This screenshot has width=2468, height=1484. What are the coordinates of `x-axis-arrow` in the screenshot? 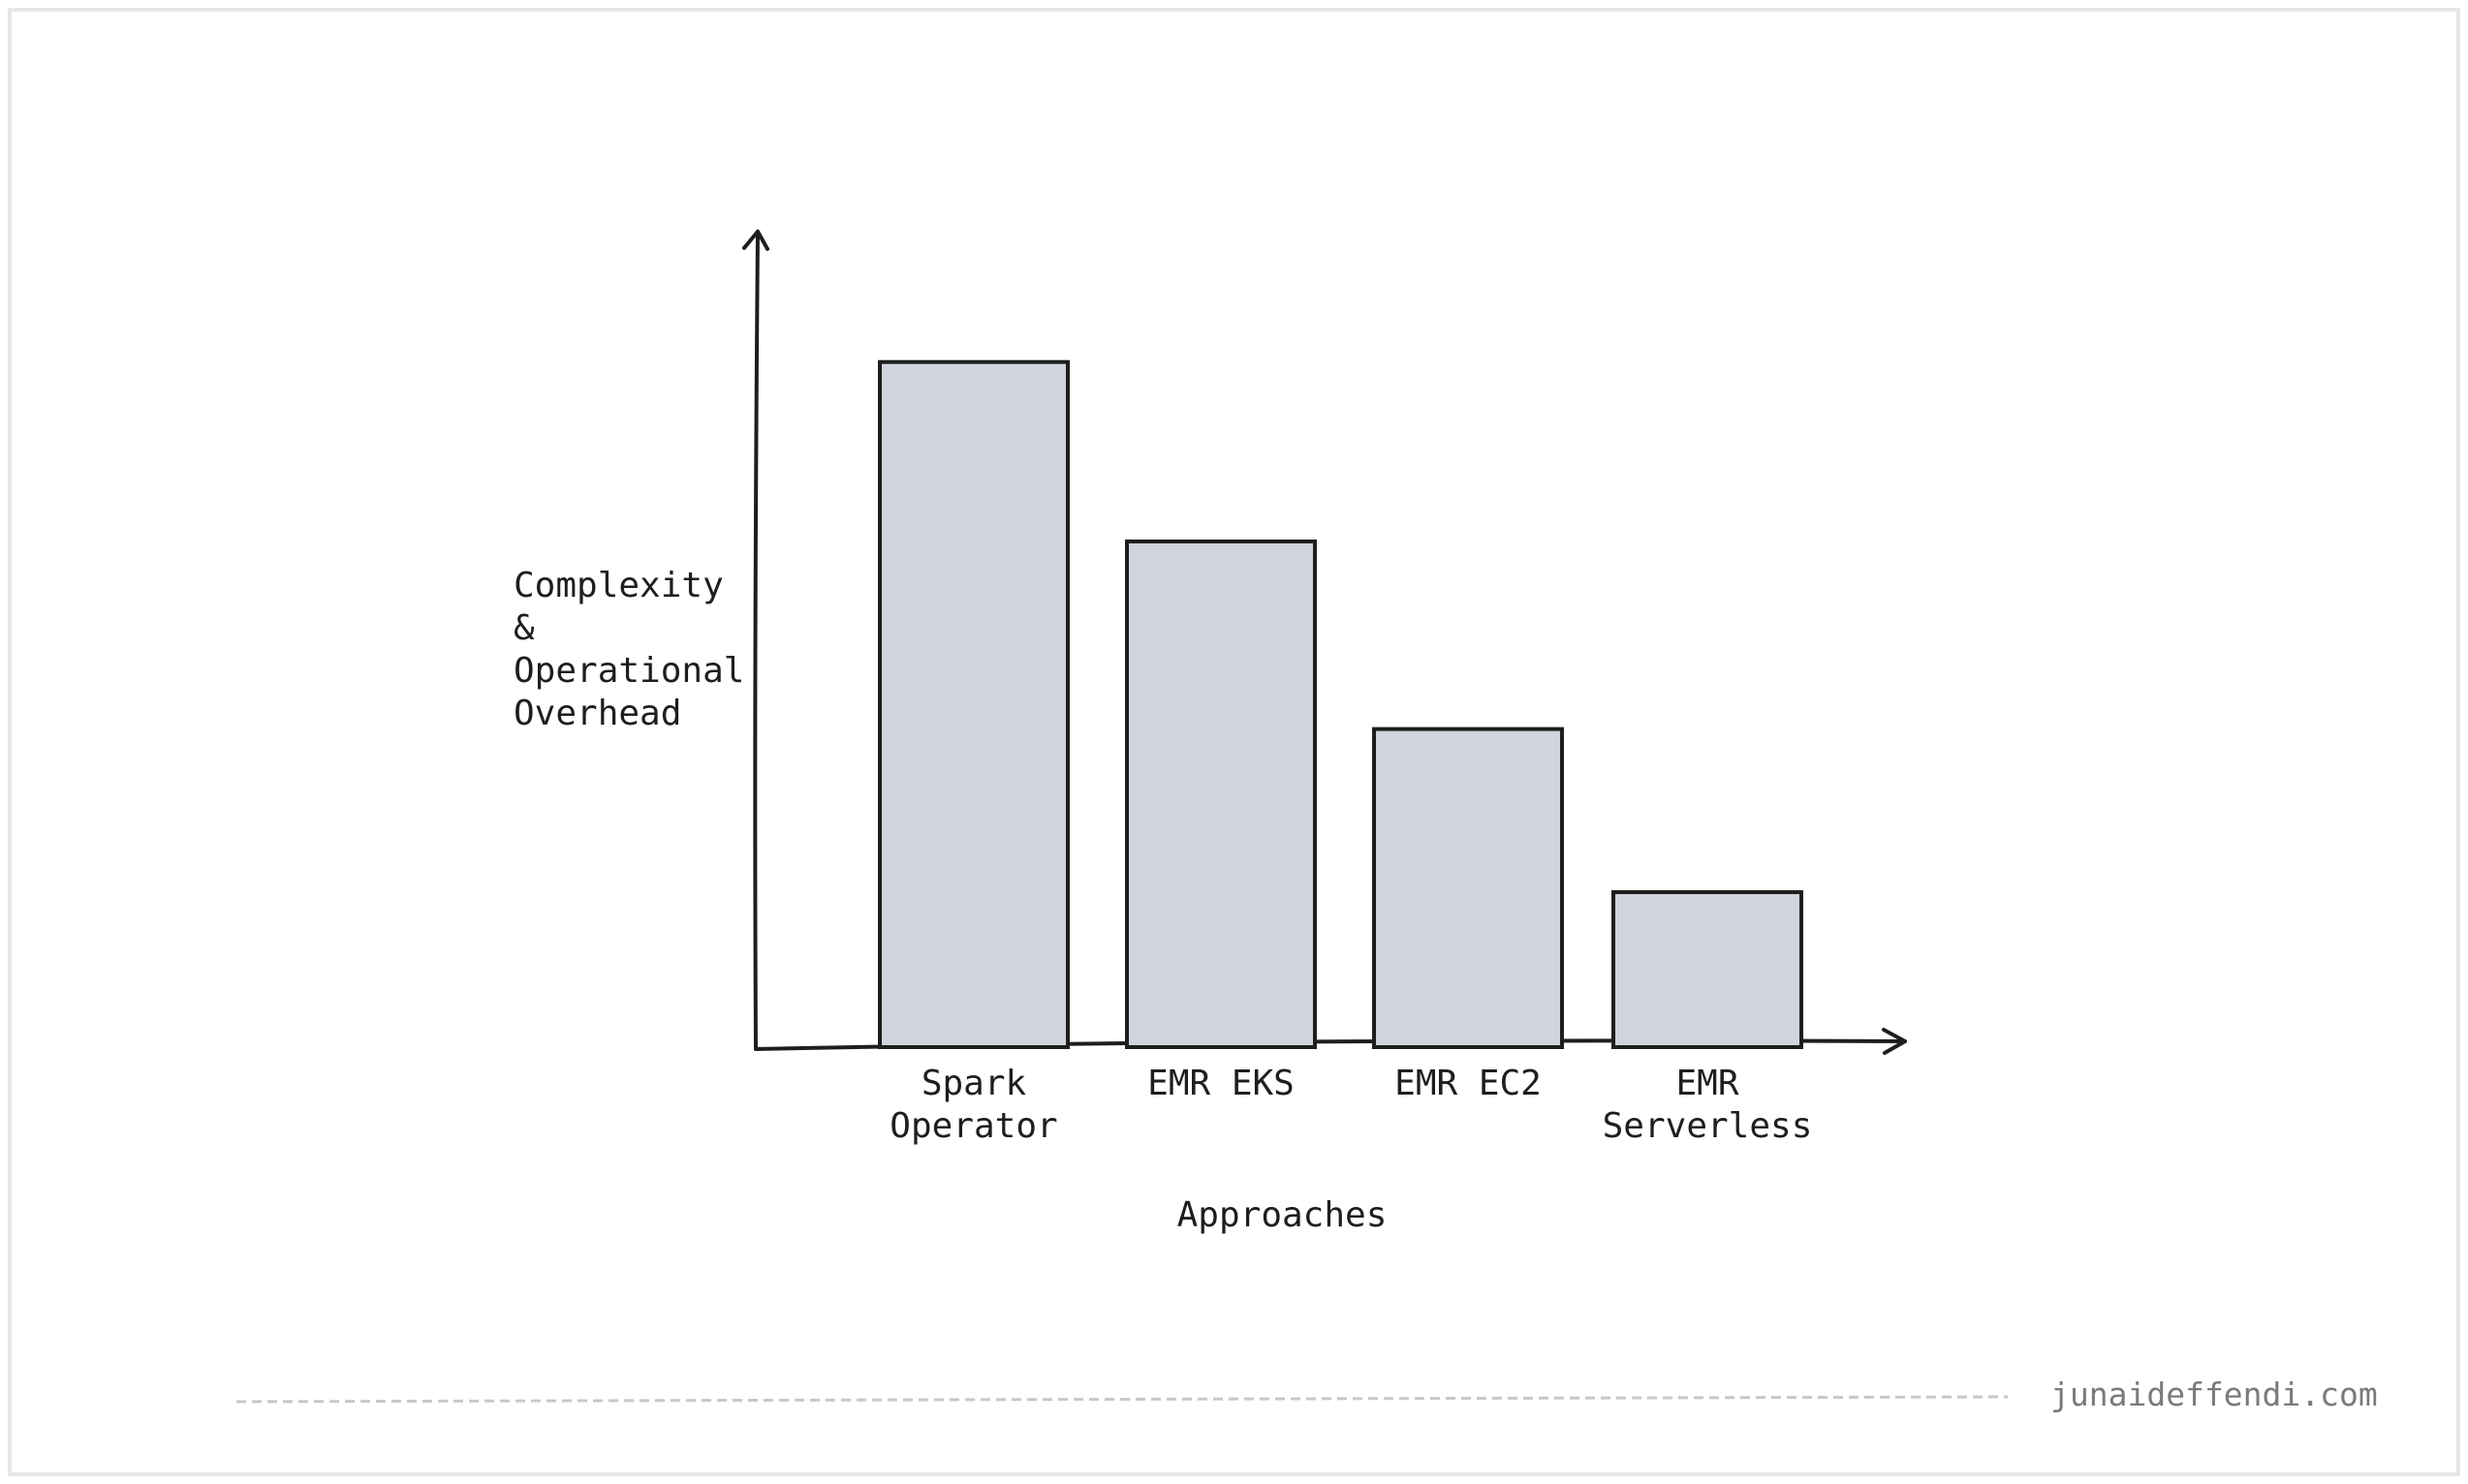 It's located at (1895, 1041).